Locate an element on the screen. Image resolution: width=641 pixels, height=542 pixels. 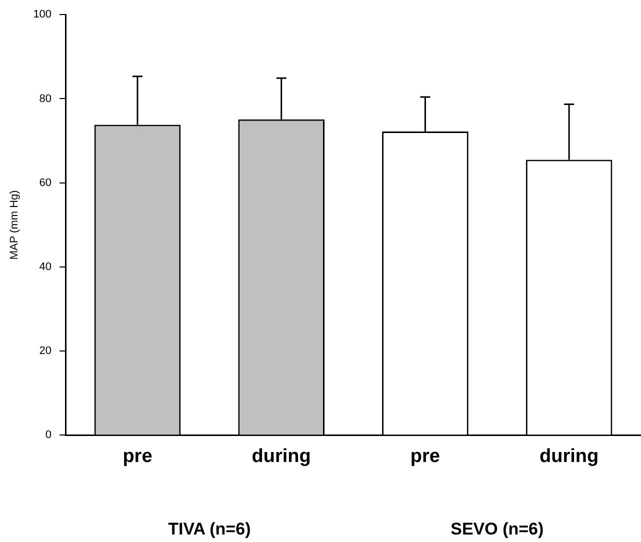
y-tick-label: 40 is located at coordinates (45, 266).